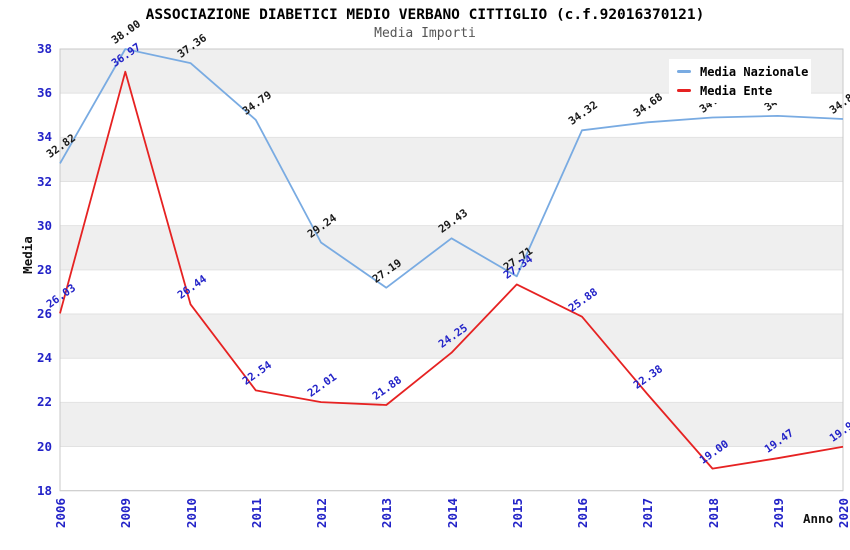  What do you see at coordinates (44, 446) in the screenshot?
I see `y-tick-label: 20` at bounding box center [44, 446].